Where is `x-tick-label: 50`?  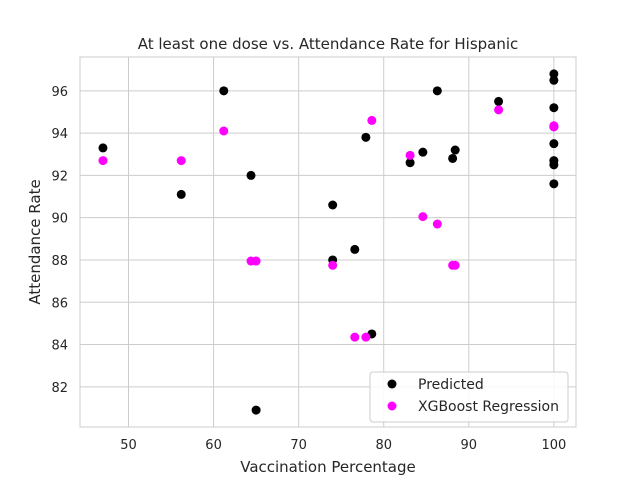
x-tick-label: 50 is located at coordinates (128, 445).